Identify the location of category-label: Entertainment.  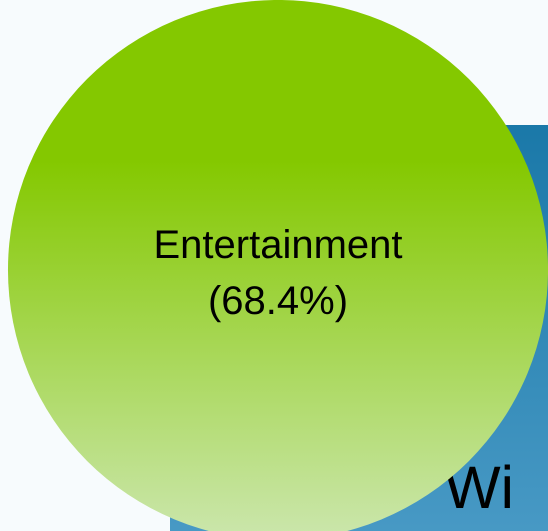
(278, 245).